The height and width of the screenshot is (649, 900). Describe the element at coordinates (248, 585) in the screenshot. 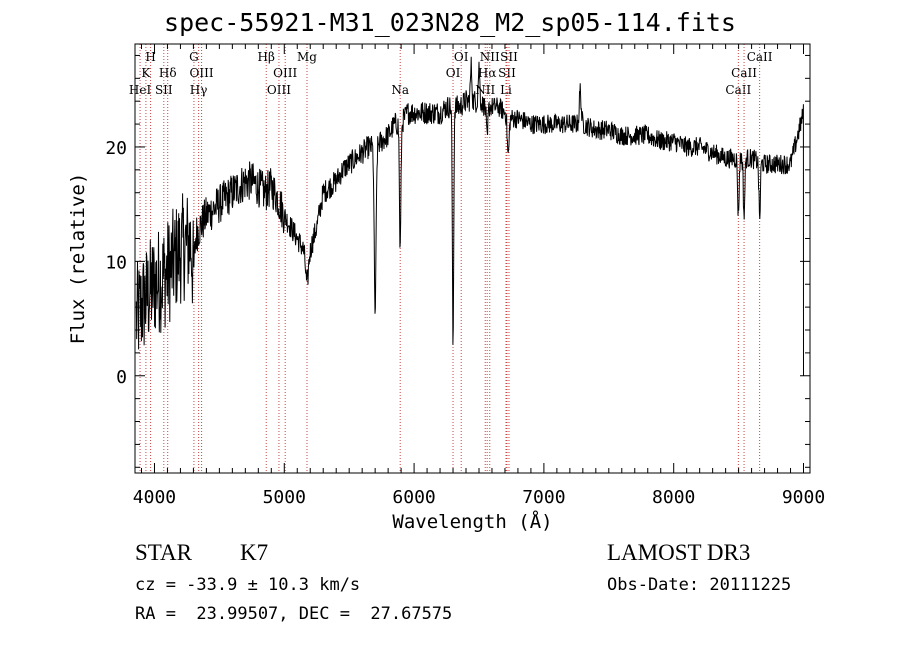

I see `redshift-velocity: cz = -33.9 ± 10.3 km/s` at that location.